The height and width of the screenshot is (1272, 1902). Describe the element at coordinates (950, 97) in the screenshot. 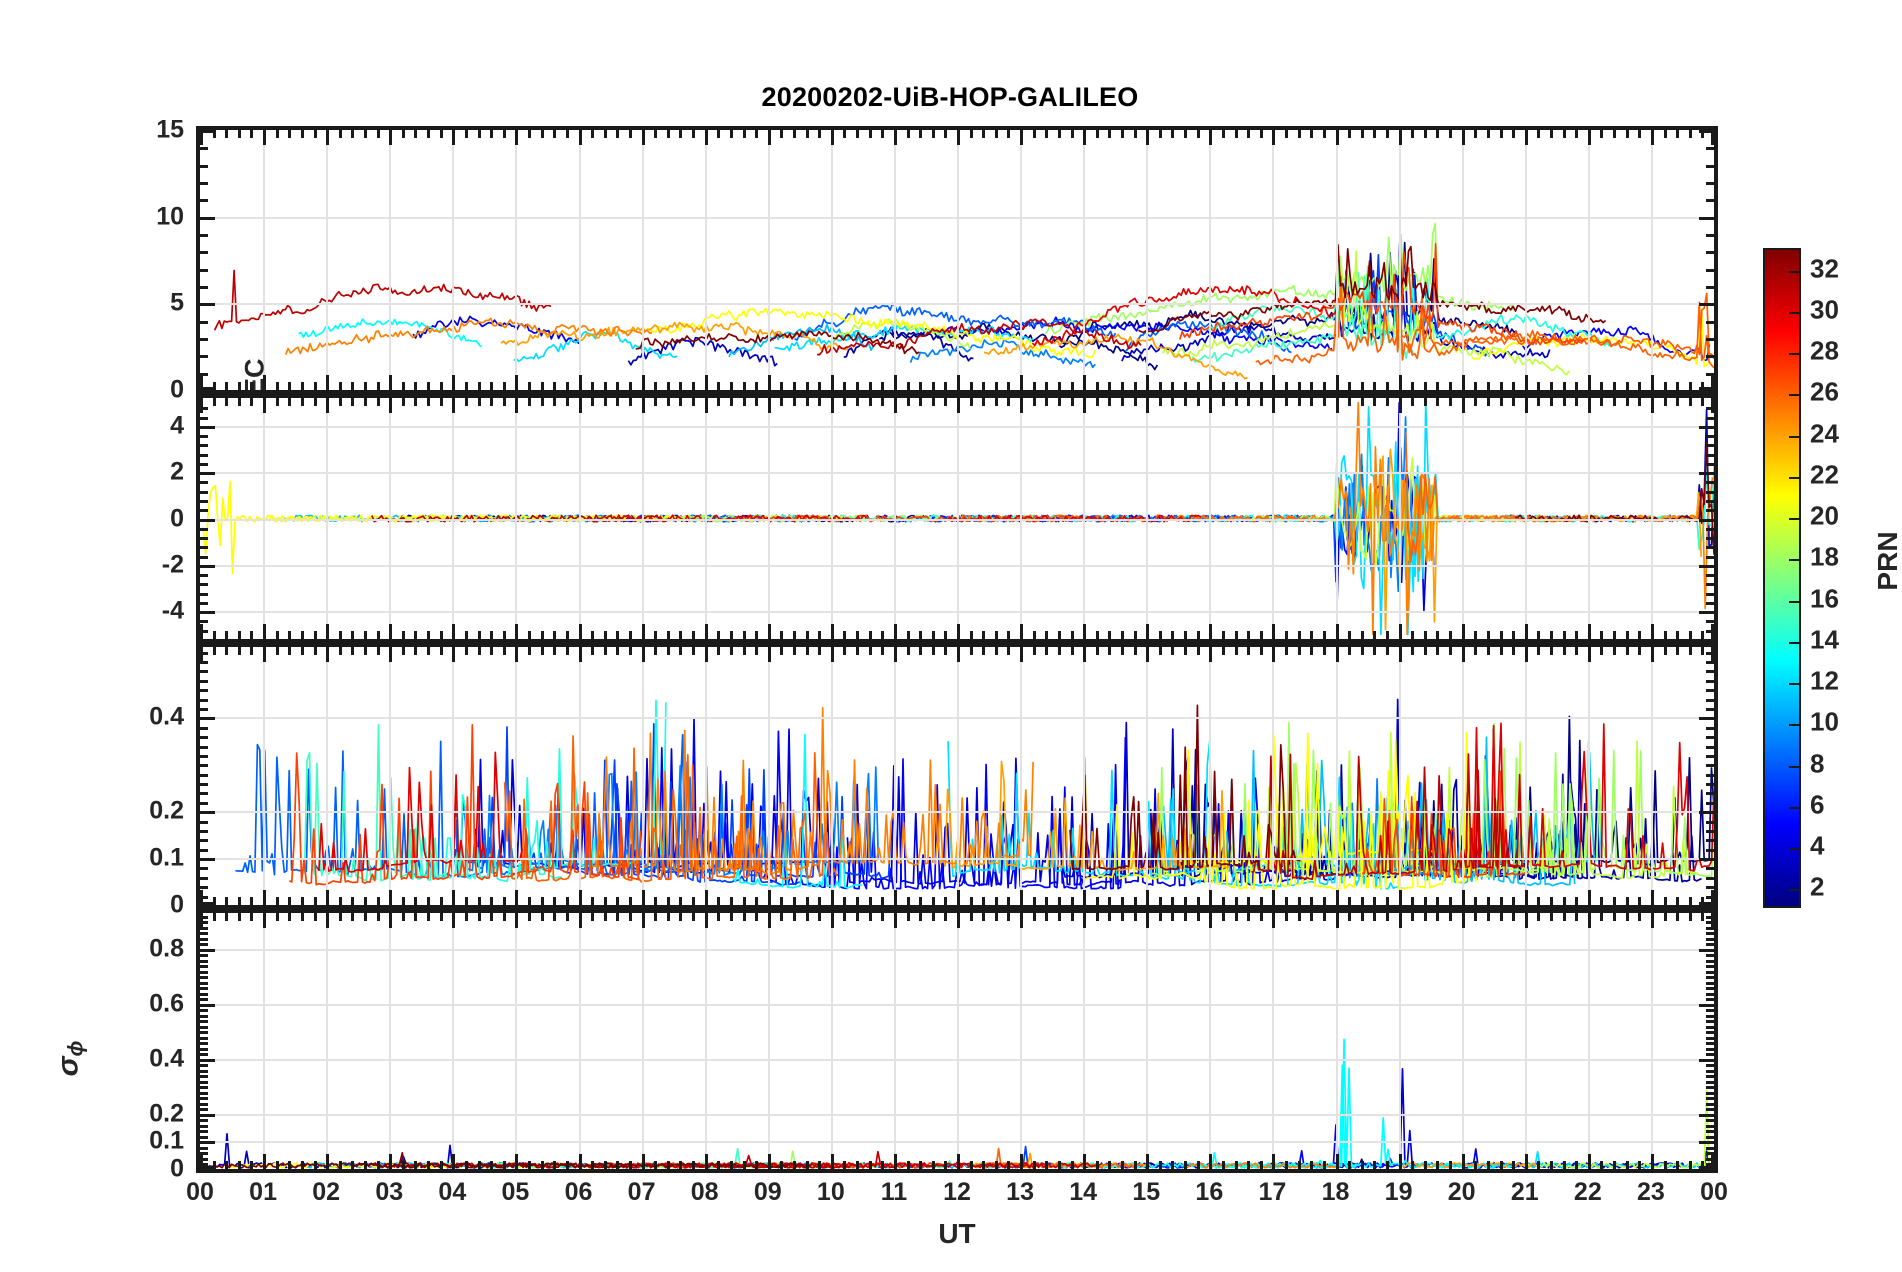

I see `page-title: 20200202-UiB-HOP-GALILEO` at that location.